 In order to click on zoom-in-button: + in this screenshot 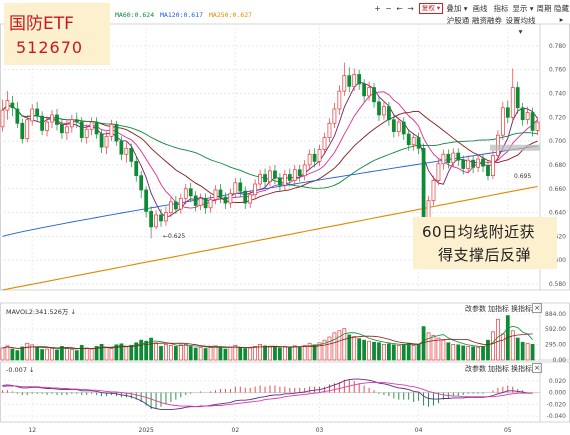, I will do `click(377, 8)`.